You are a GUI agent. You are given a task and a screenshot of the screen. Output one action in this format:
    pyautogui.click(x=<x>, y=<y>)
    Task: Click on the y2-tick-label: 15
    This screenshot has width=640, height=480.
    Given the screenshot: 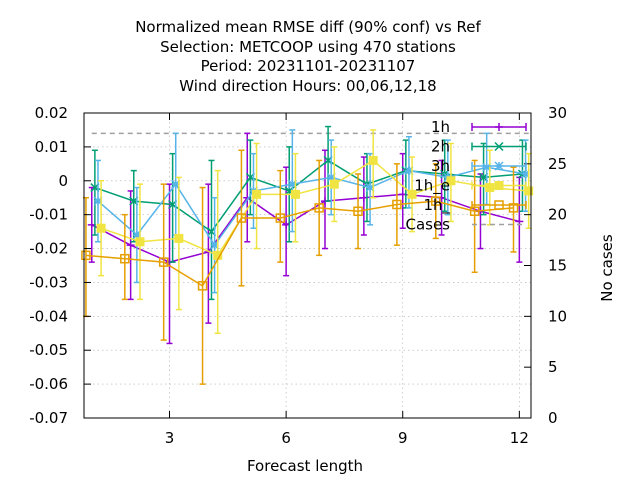 What is the action you would take?
    pyautogui.click(x=557, y=266)
    